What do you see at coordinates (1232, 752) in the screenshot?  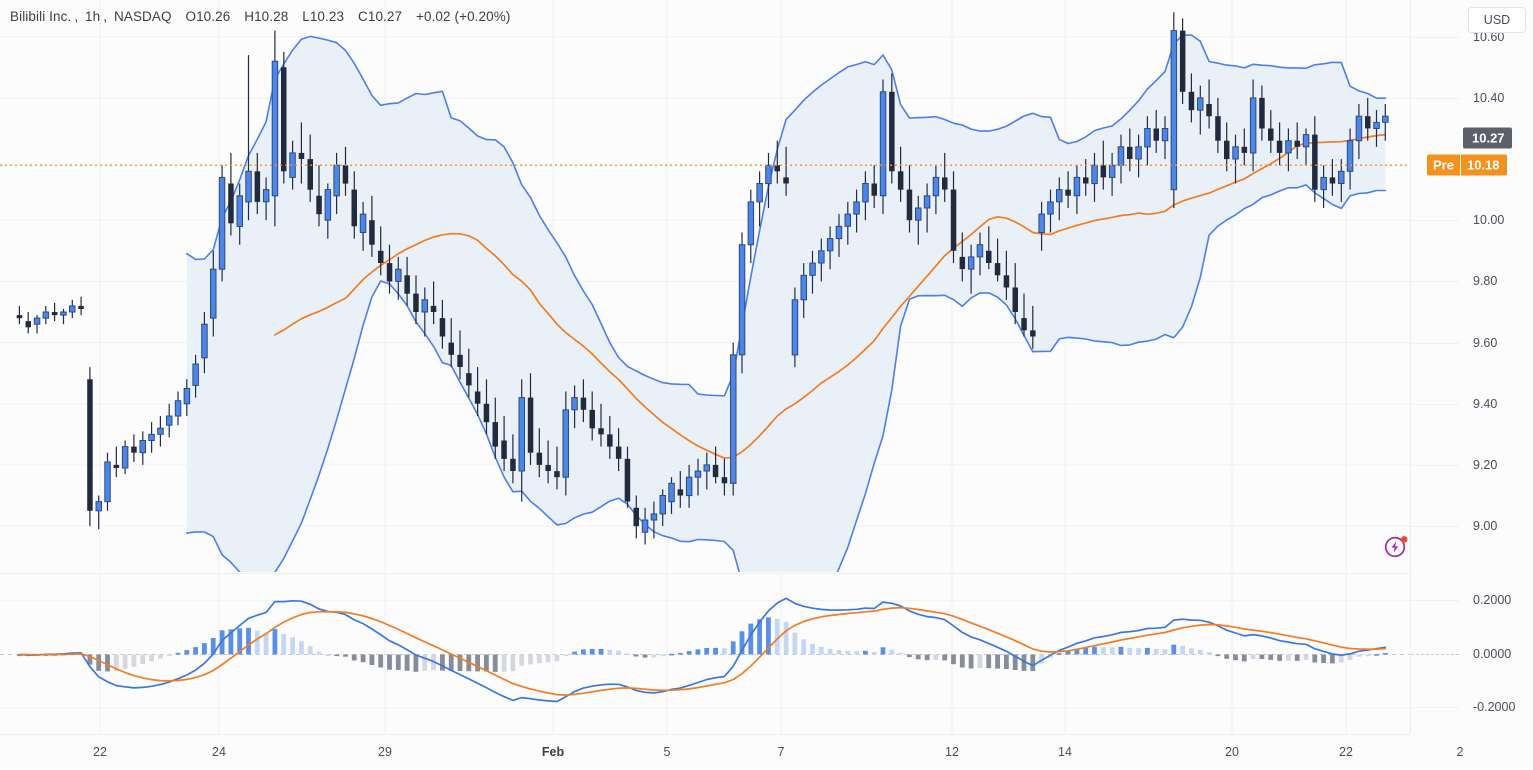 I see `time-tick-label: 20` at bounding box center [1232, 752].